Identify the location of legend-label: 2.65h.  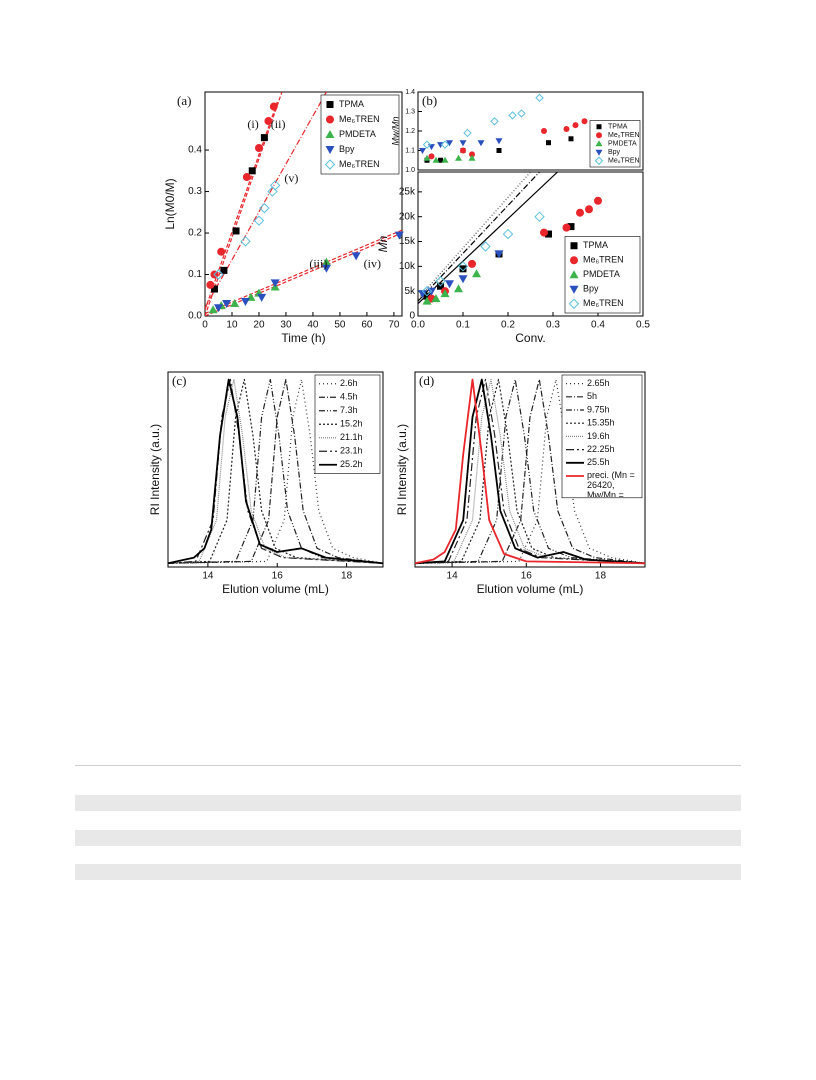
(598, 383).